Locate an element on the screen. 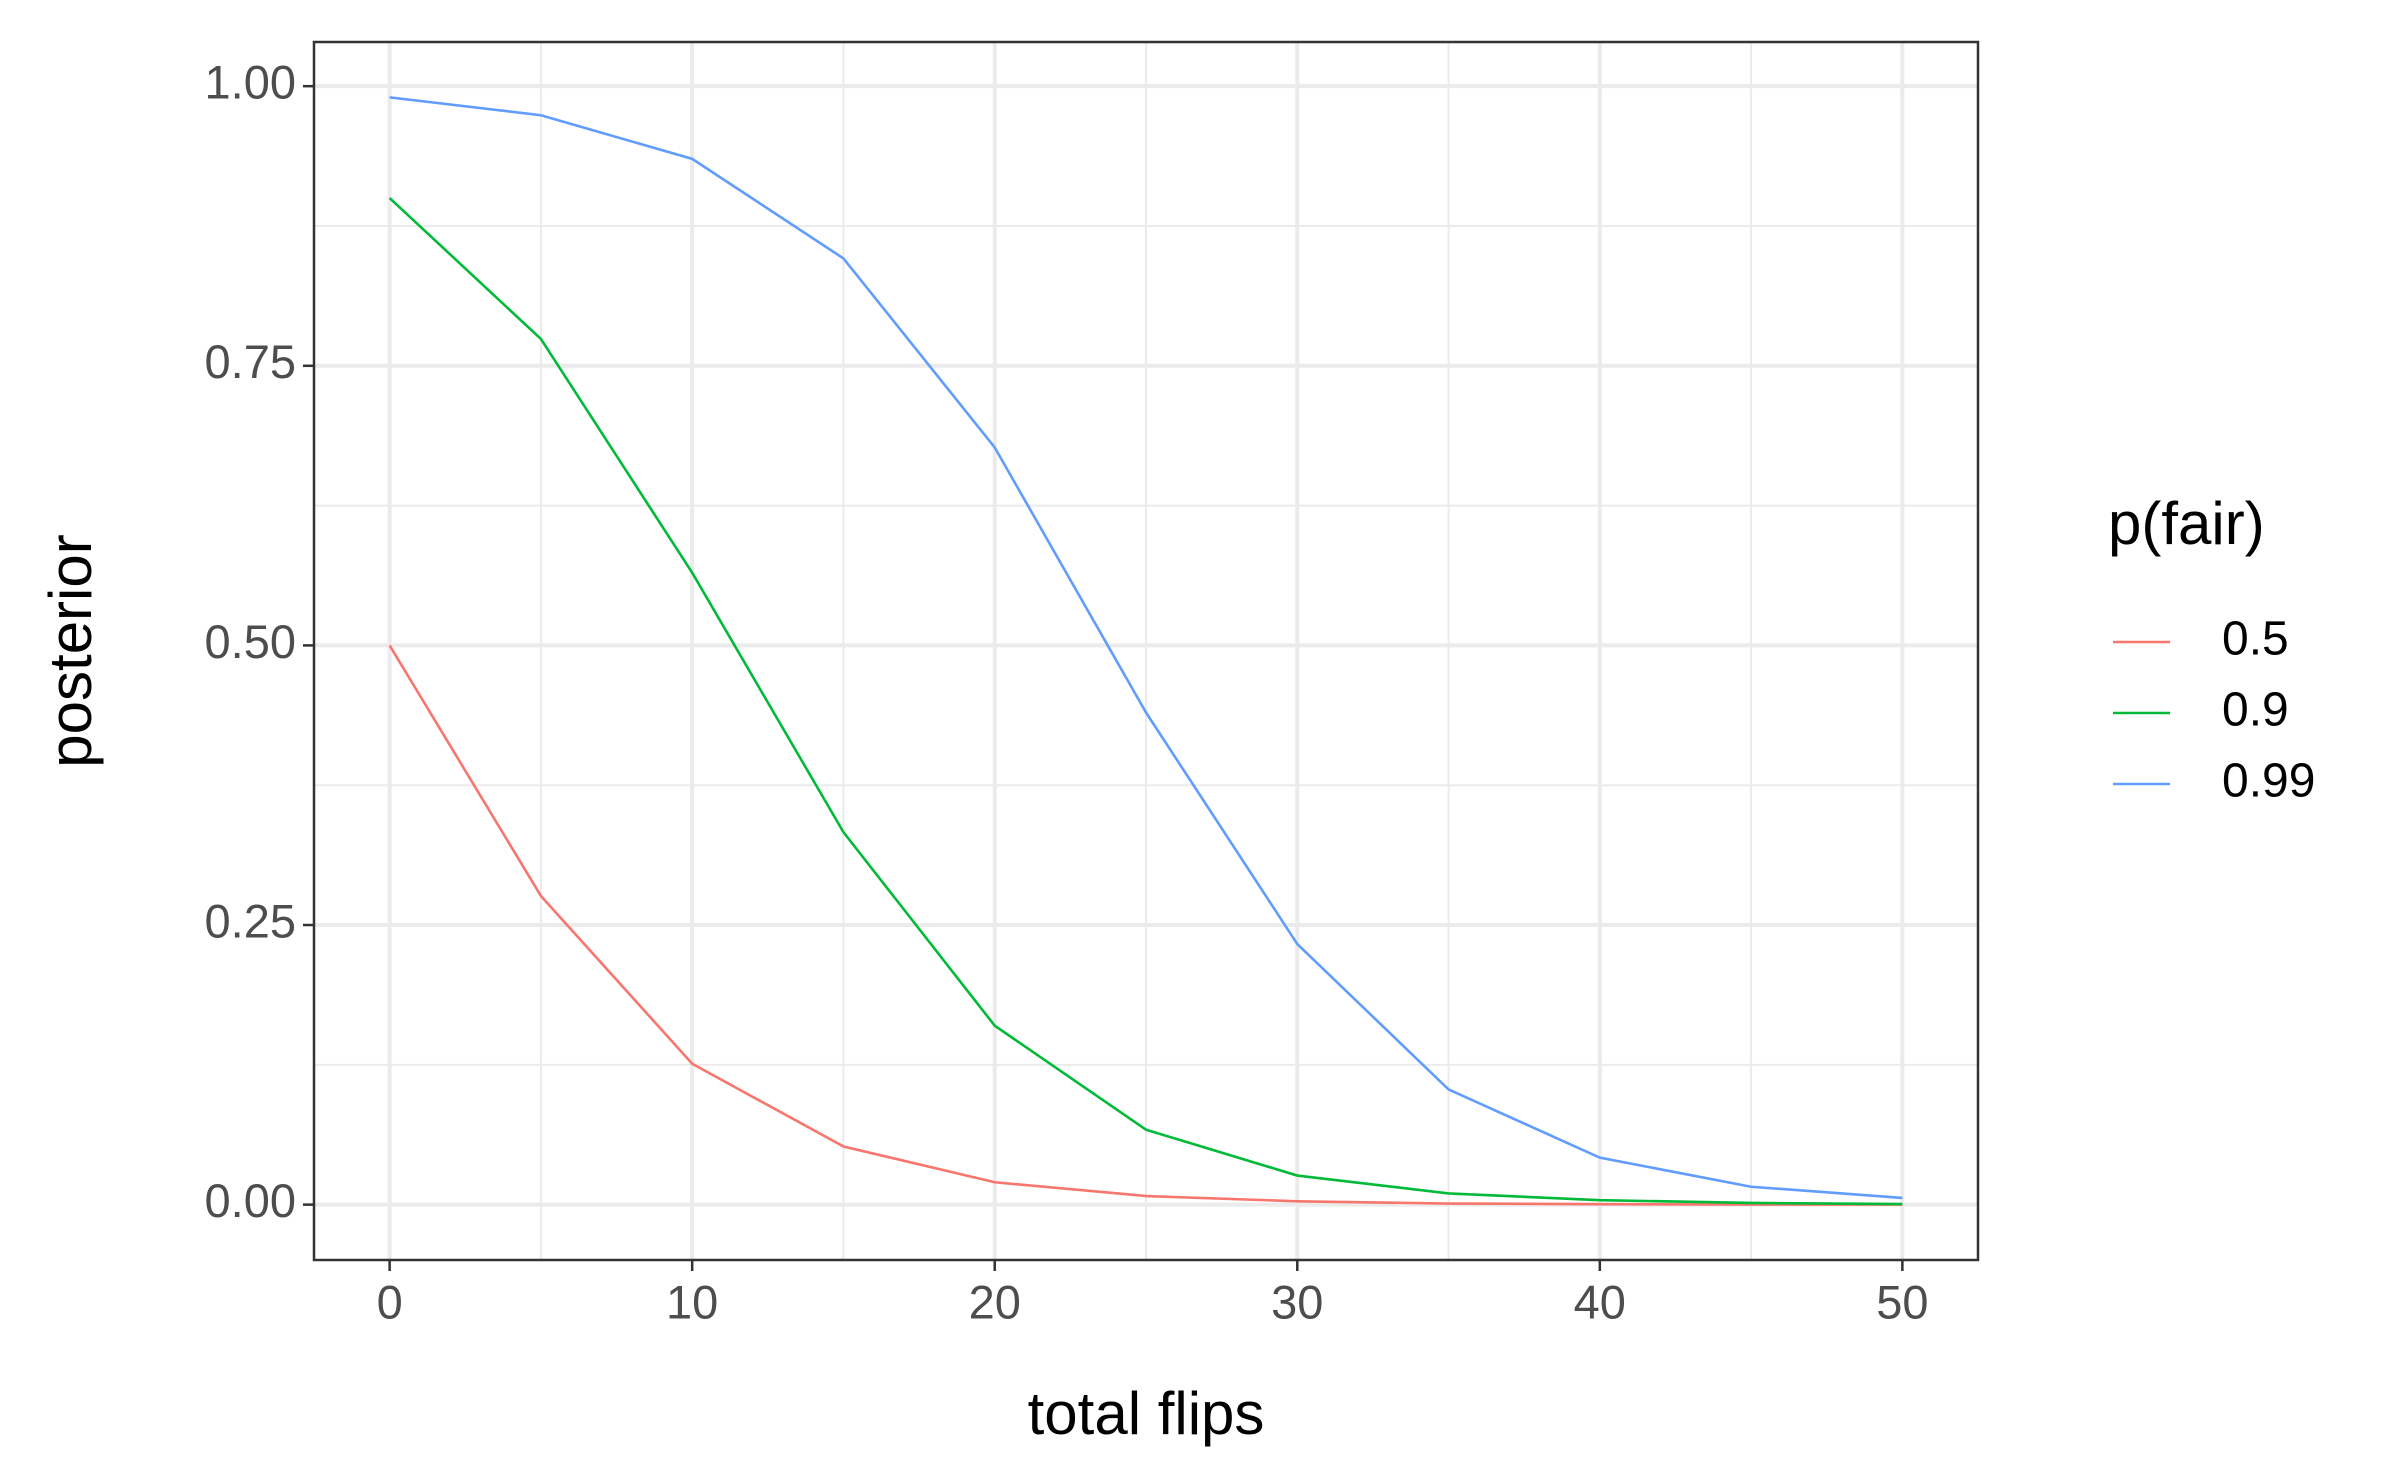 The height and width of the screenshot is (1483, 2400). x-tick-label: 40 is located at coordinates (1600, 1301).